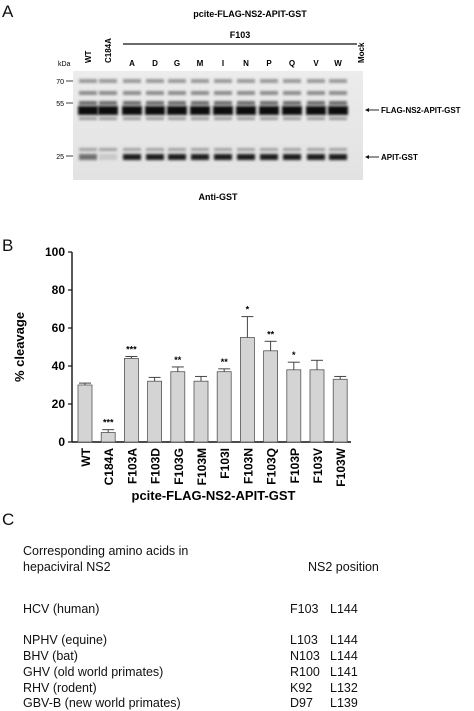  What do you see at coordinates (132, 466) in the screenshot?
I see `category-label: F103A` at bounding box center [132, 466].